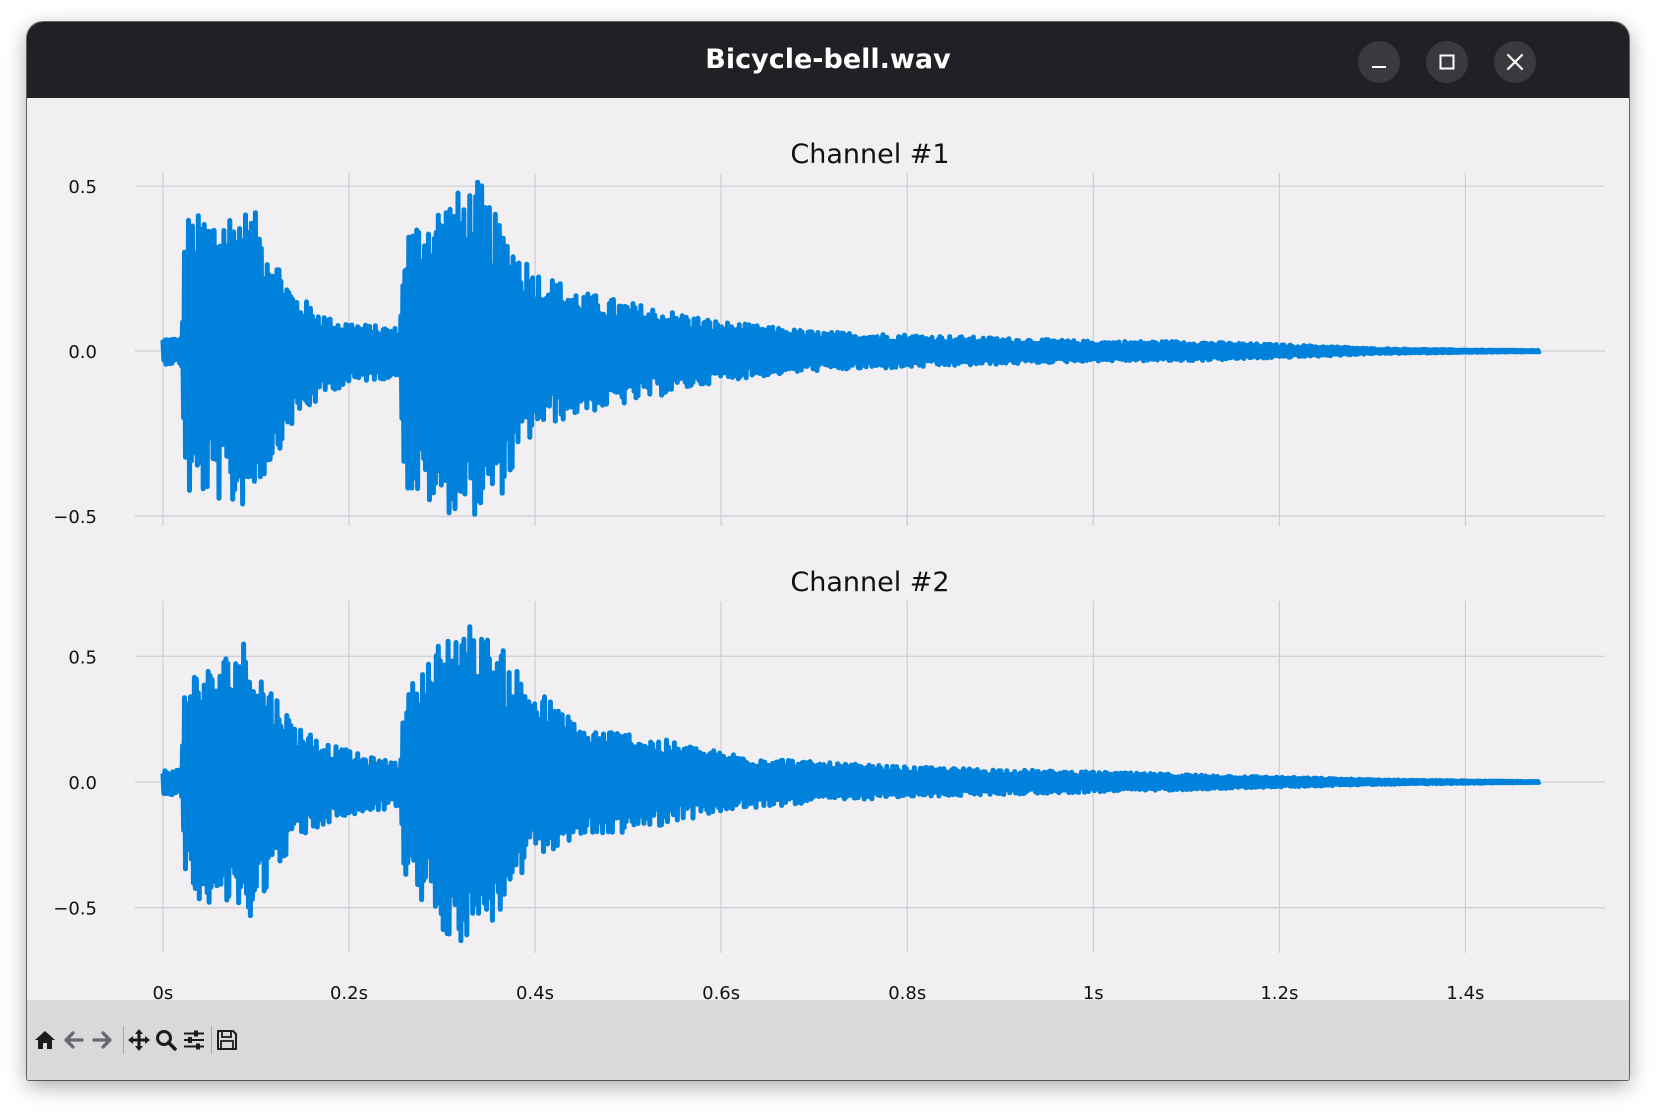 The image size is (1656, 1114). I want to click on sliders-icon, so click(194, 1040).